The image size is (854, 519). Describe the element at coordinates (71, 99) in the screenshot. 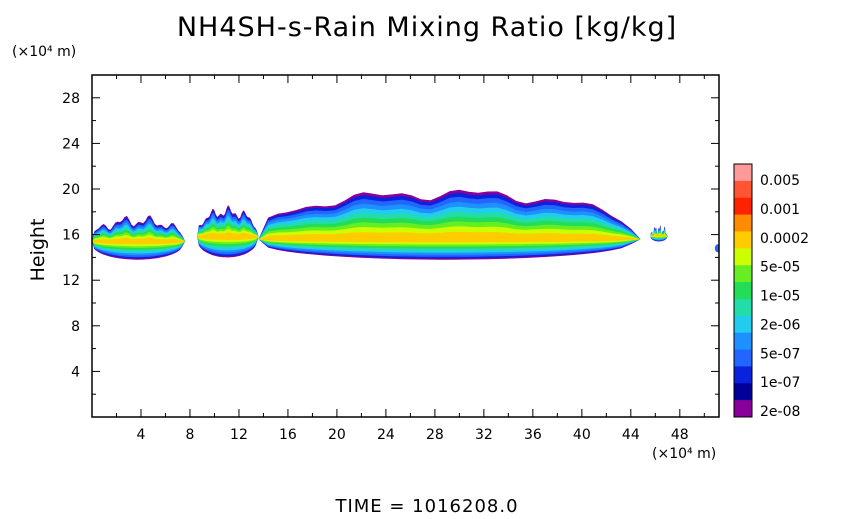

I see `y-tick-label: 28` at that location.